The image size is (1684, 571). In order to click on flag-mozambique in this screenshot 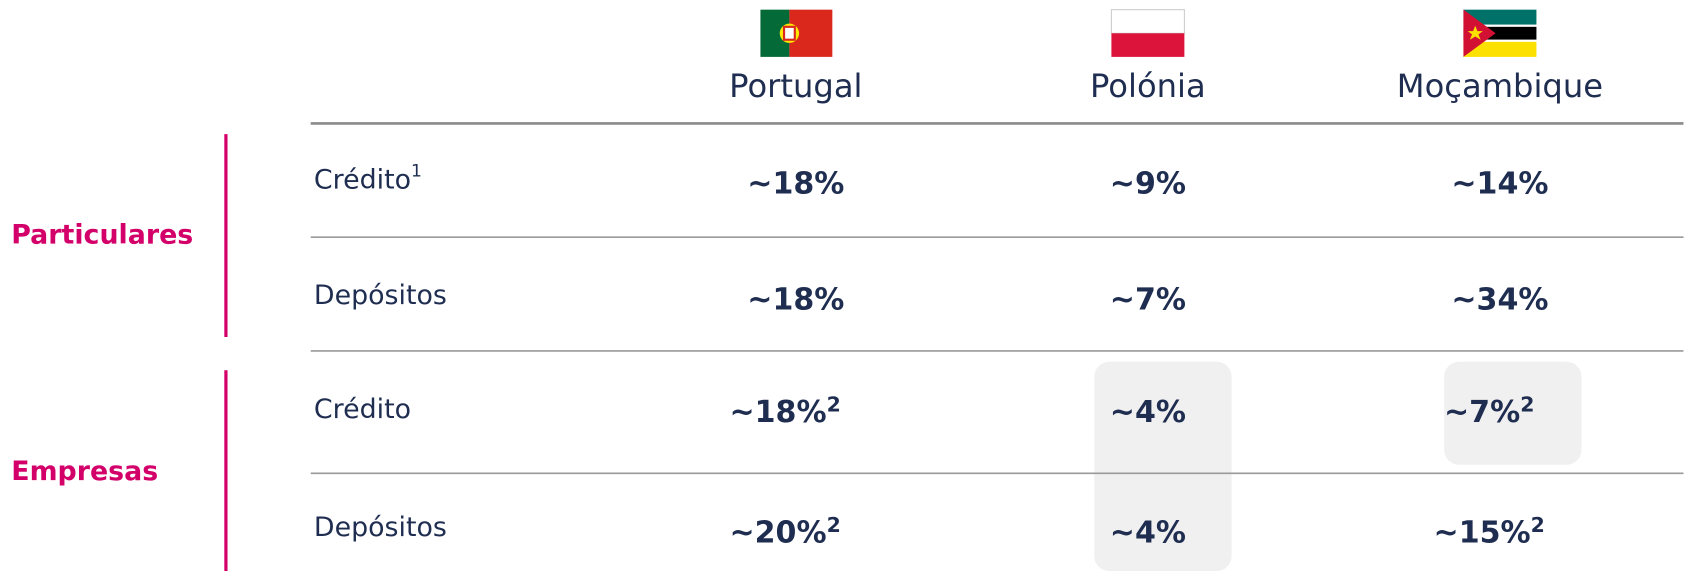, I will do `click(1500, 33)`.